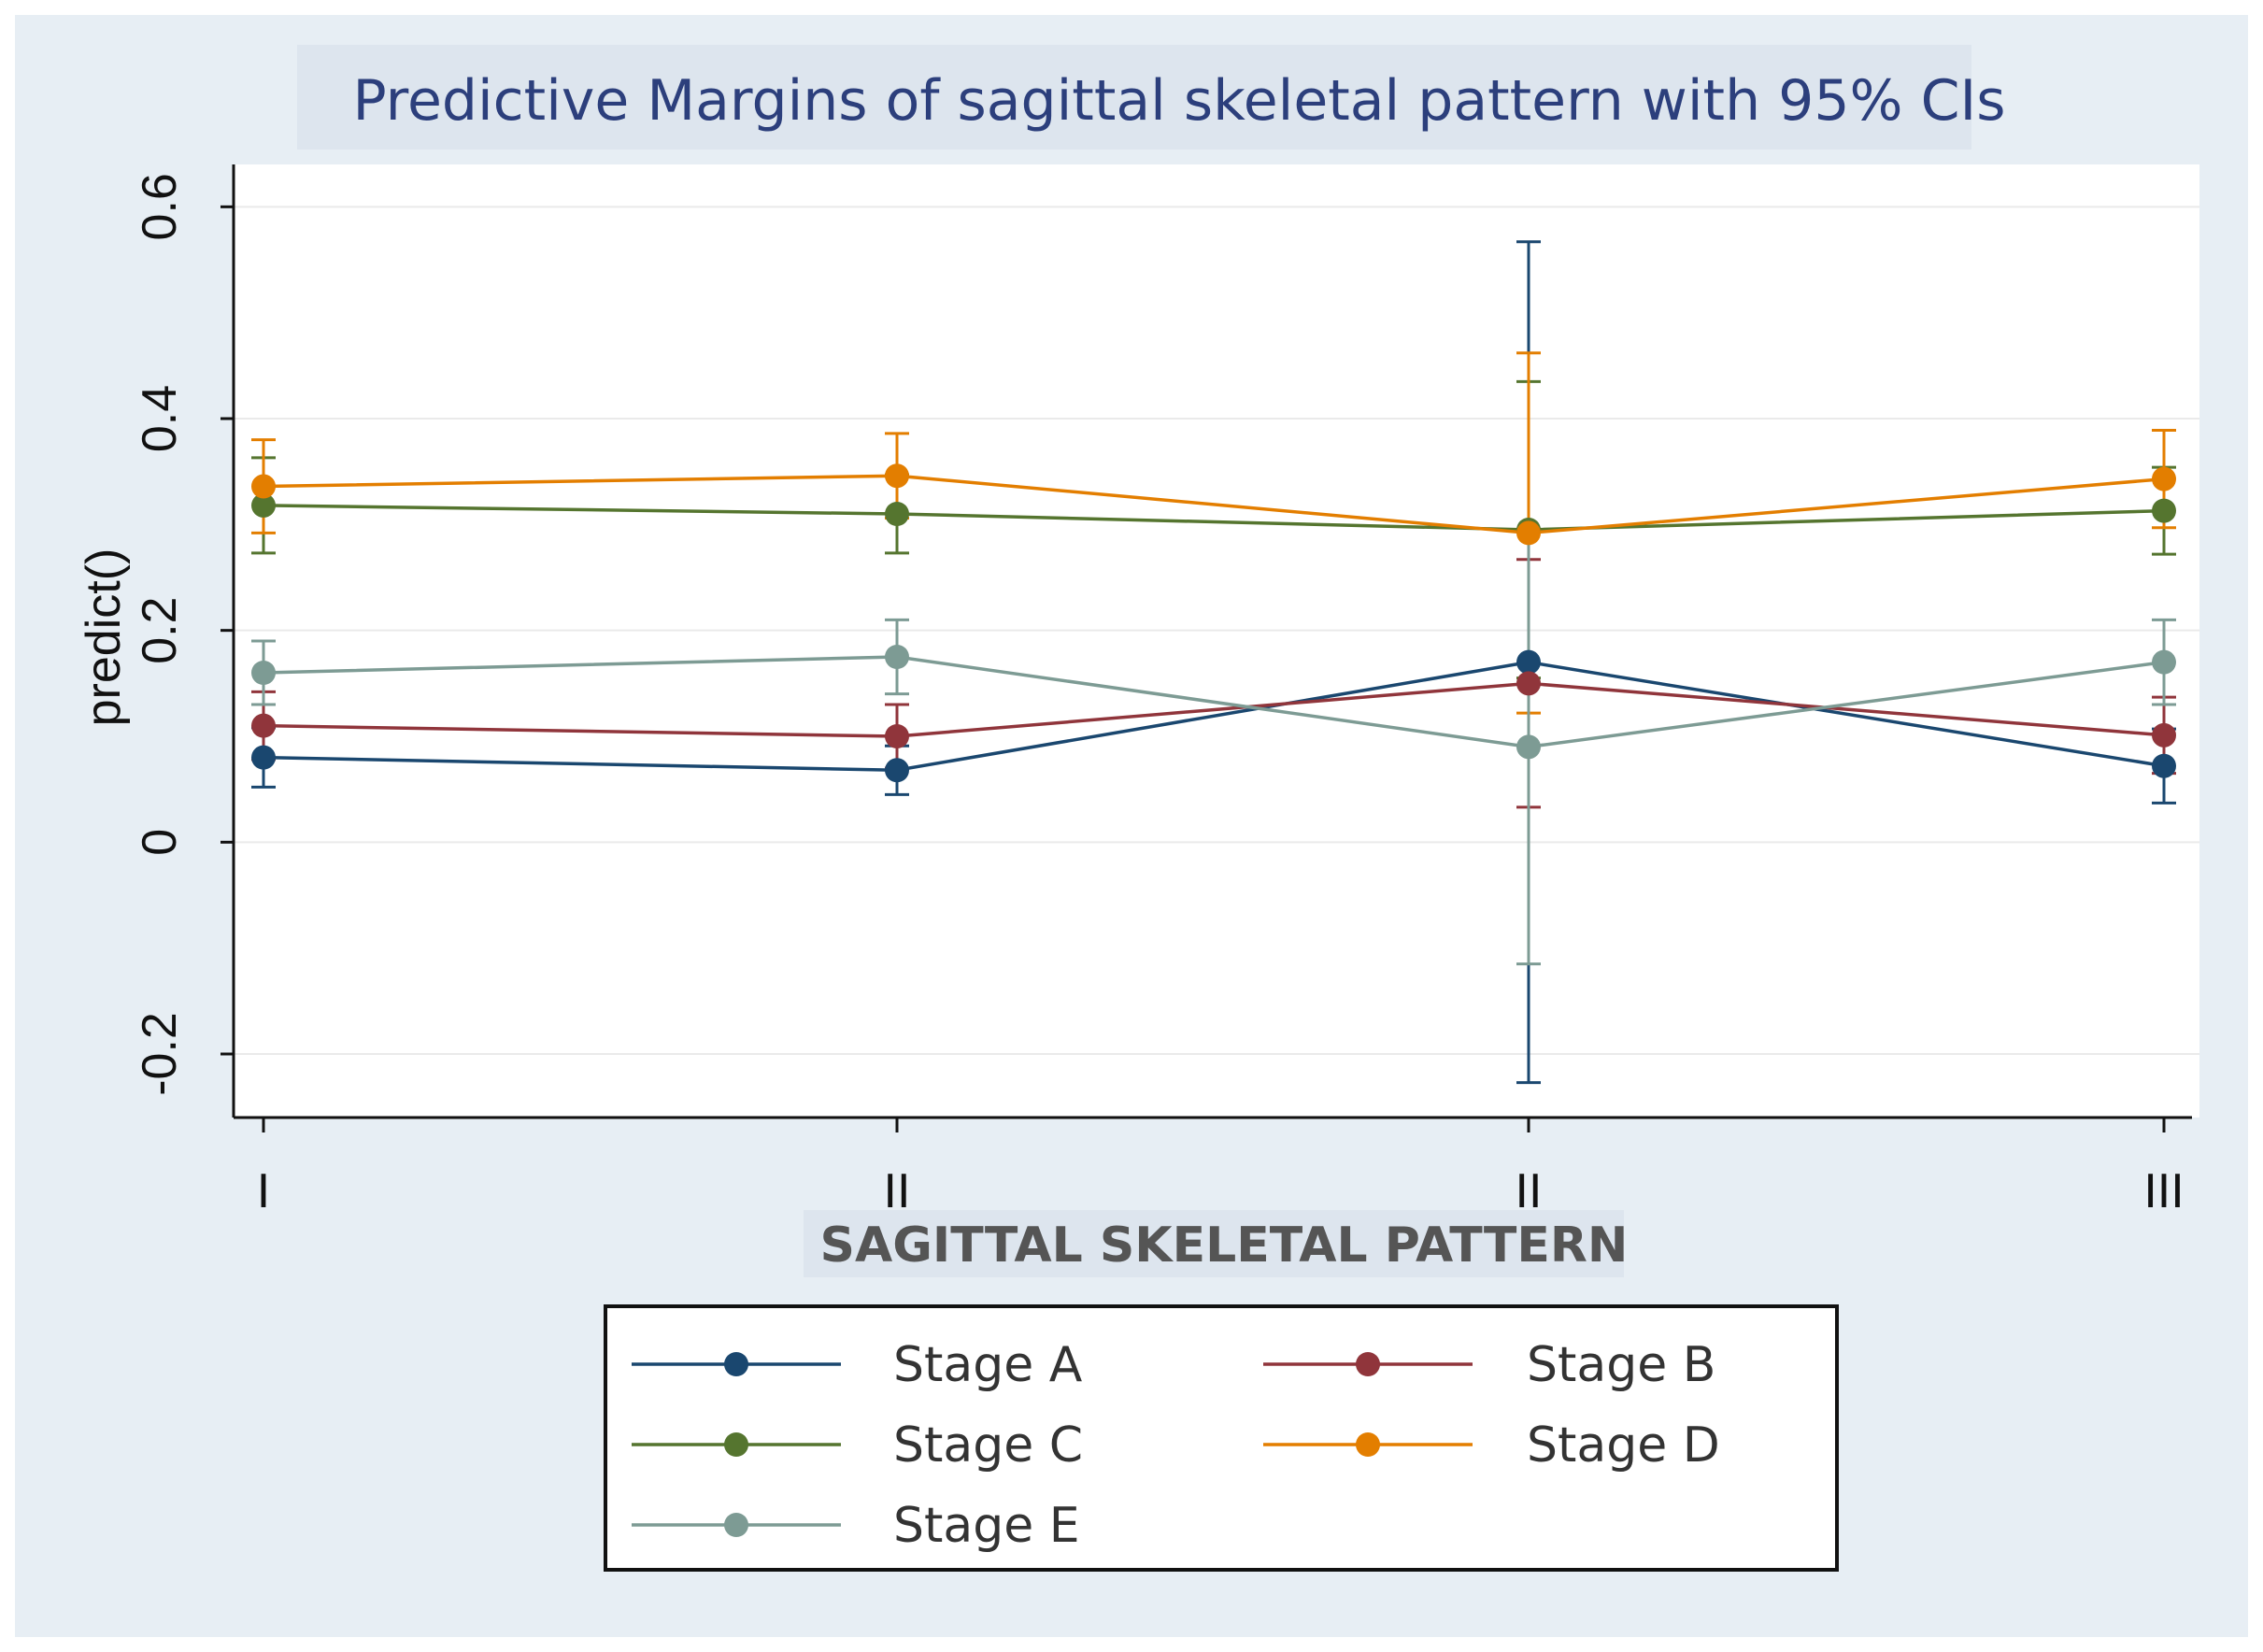  I want to click on x-tick-label: I, so click(263, 1191).